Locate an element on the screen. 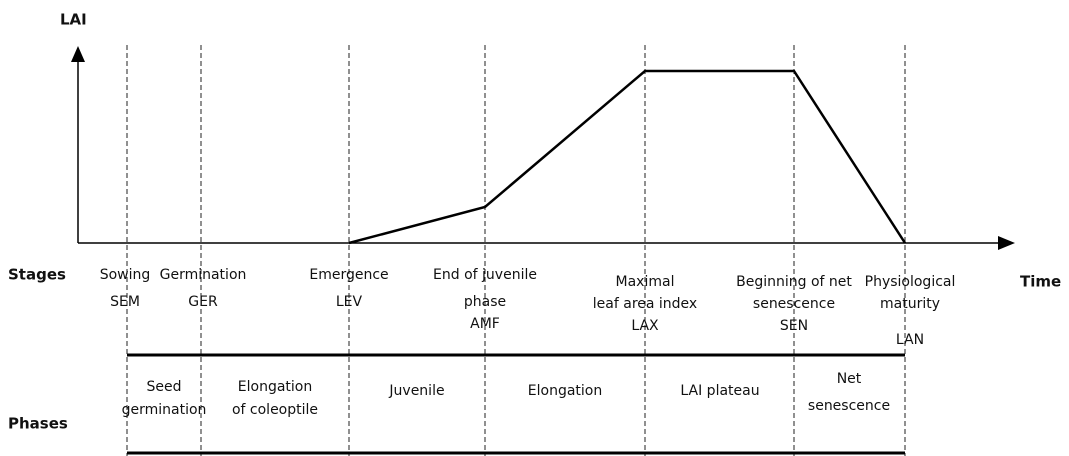  stage-label: Germination is located at coordinates (203, 275).